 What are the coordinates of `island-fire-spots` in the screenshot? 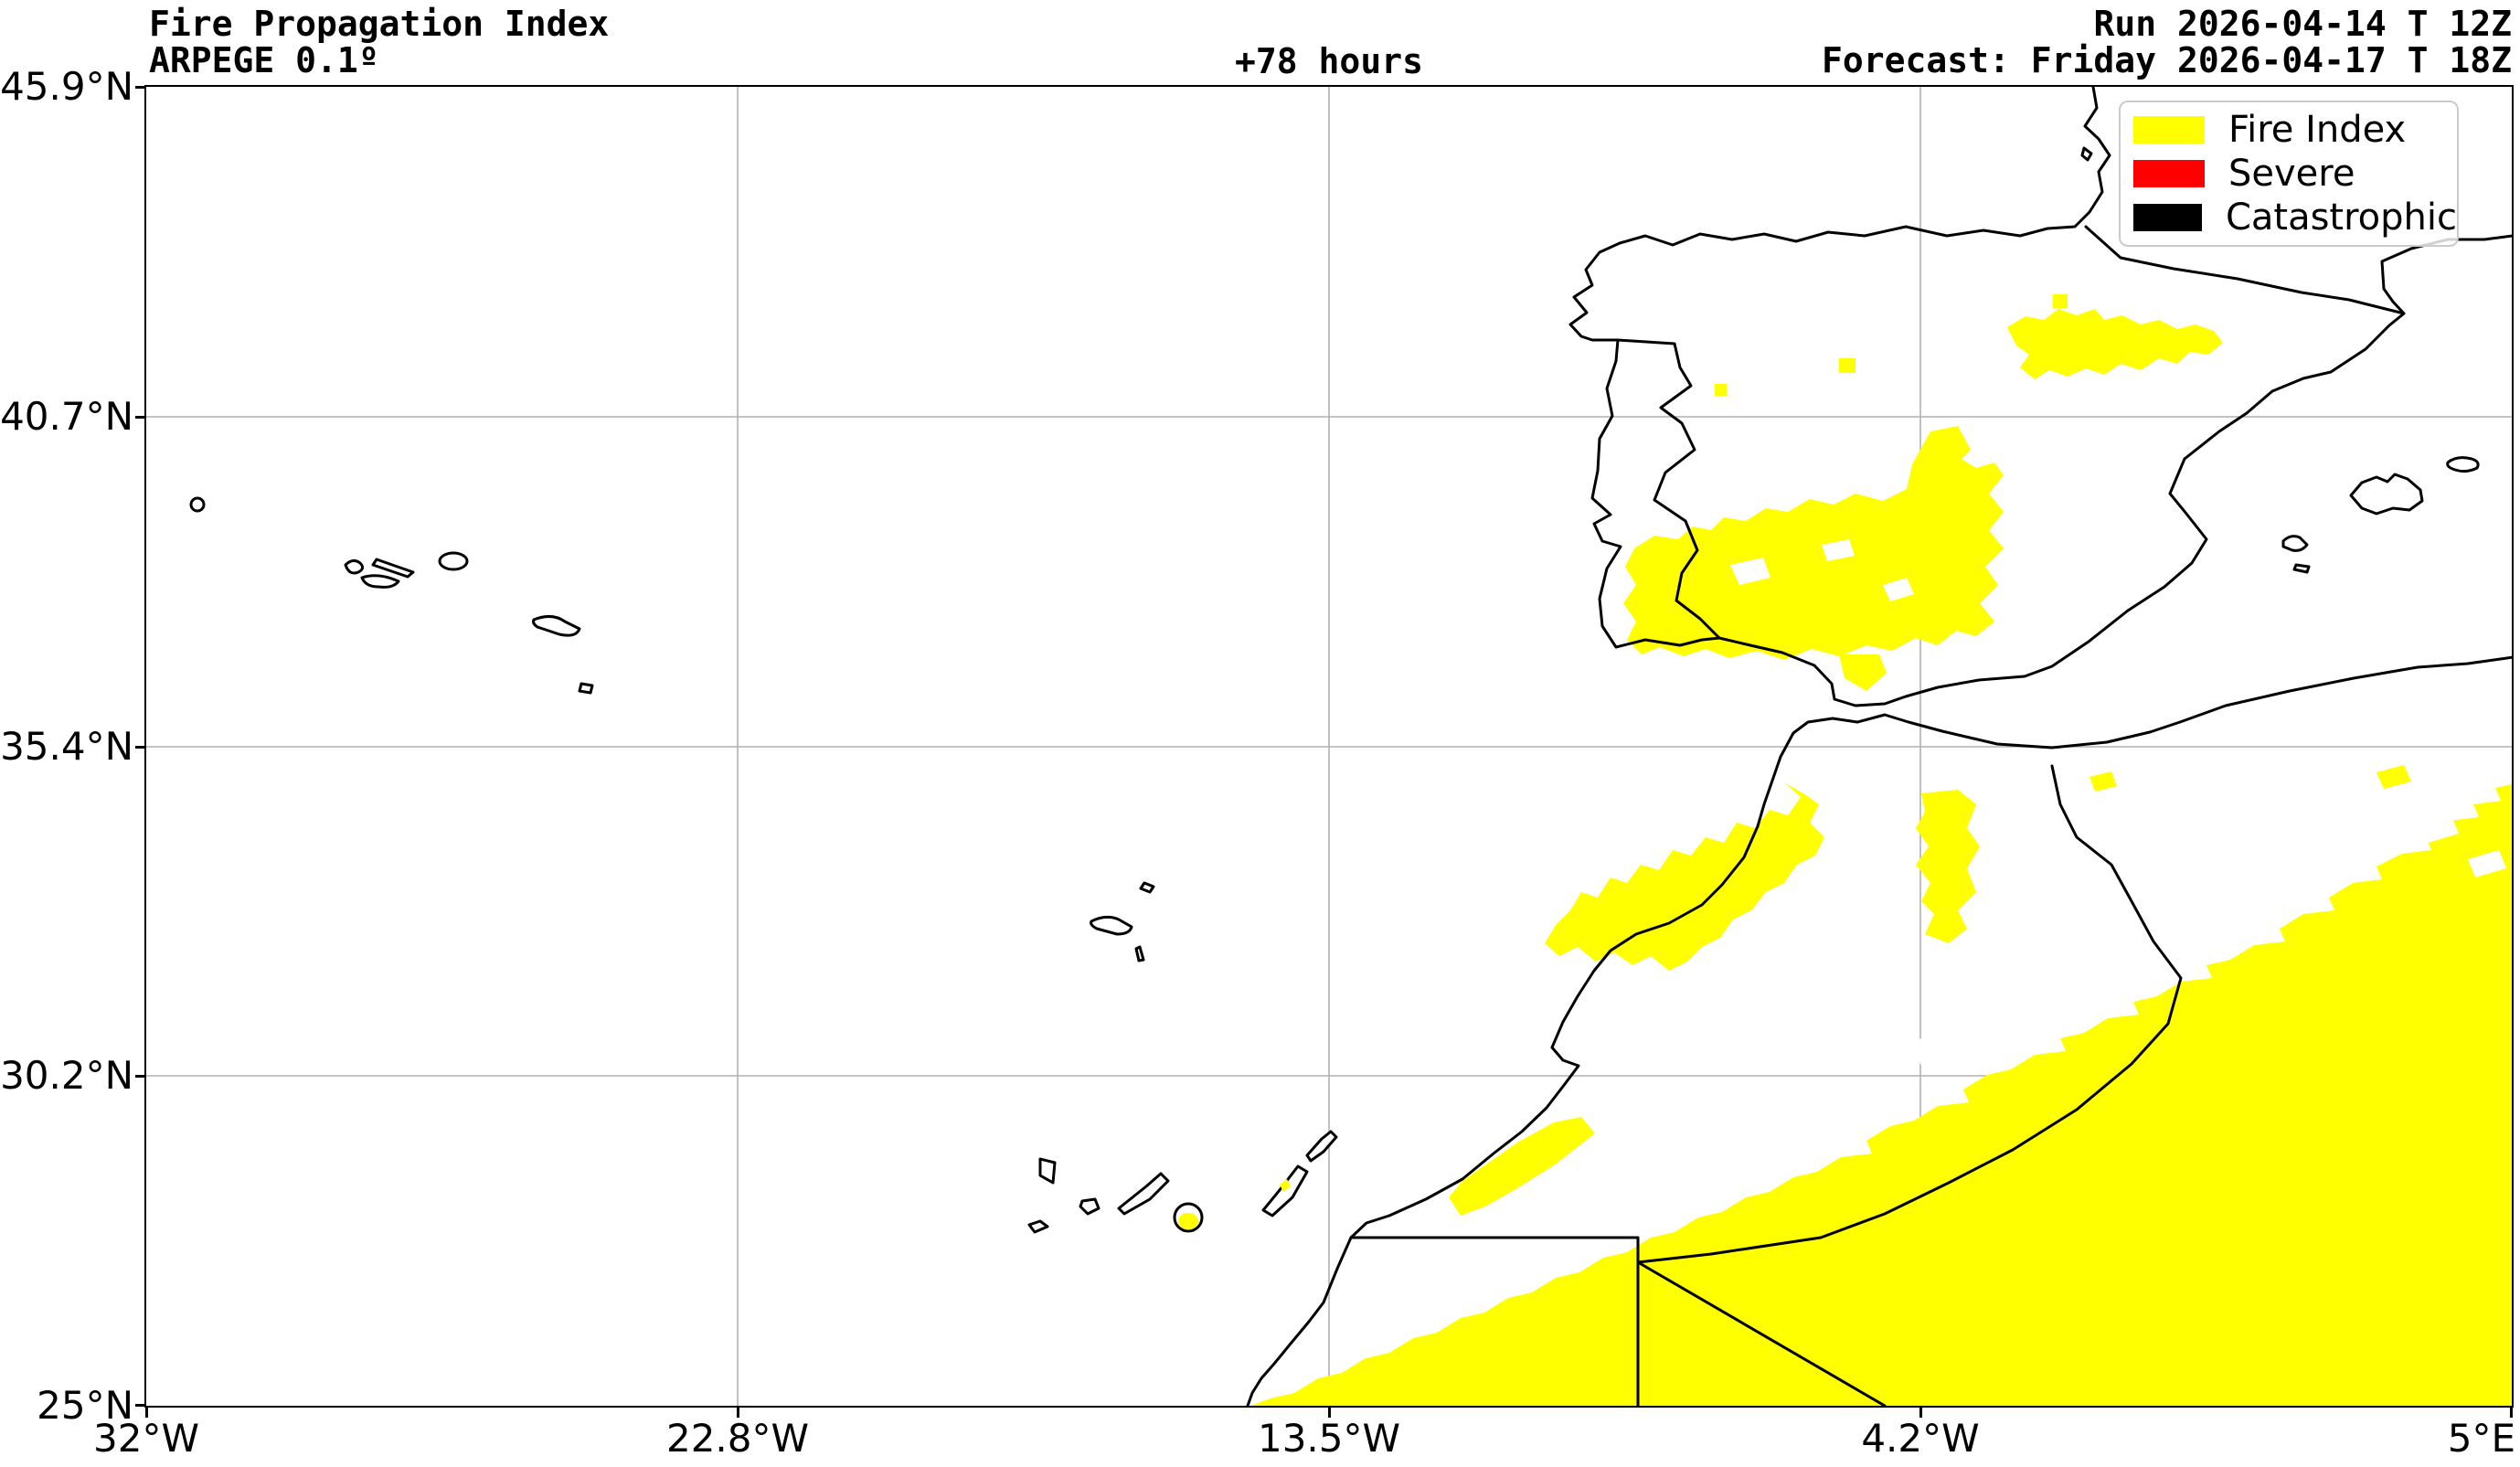 It's located at (1234, 1204).